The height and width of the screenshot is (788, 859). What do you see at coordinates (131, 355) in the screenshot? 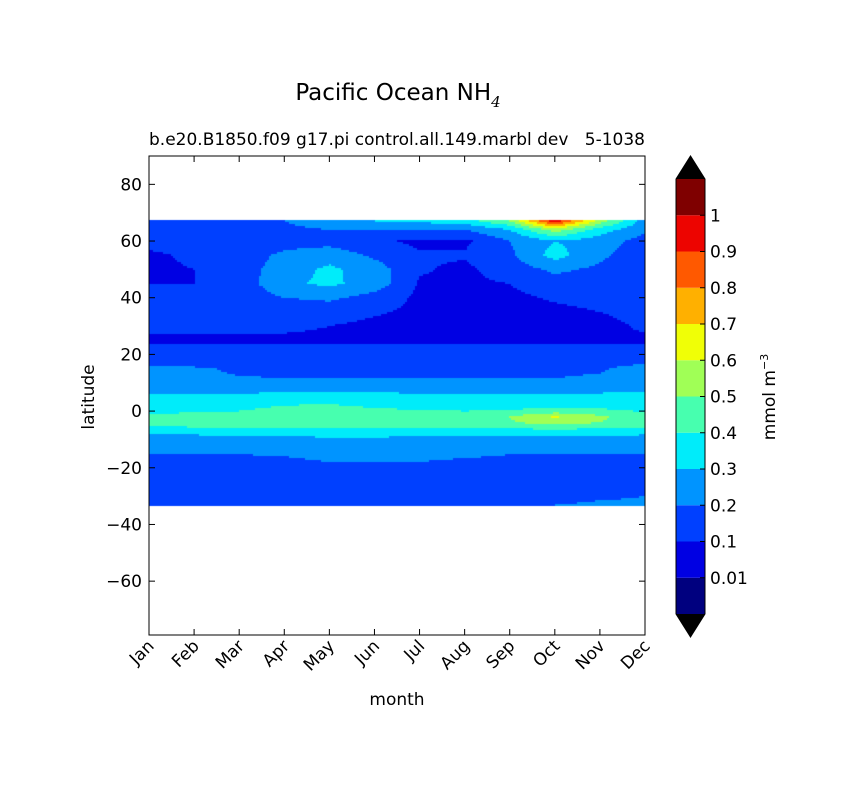
I see `y-tick-label: 20` at bounding box center [131, 355].